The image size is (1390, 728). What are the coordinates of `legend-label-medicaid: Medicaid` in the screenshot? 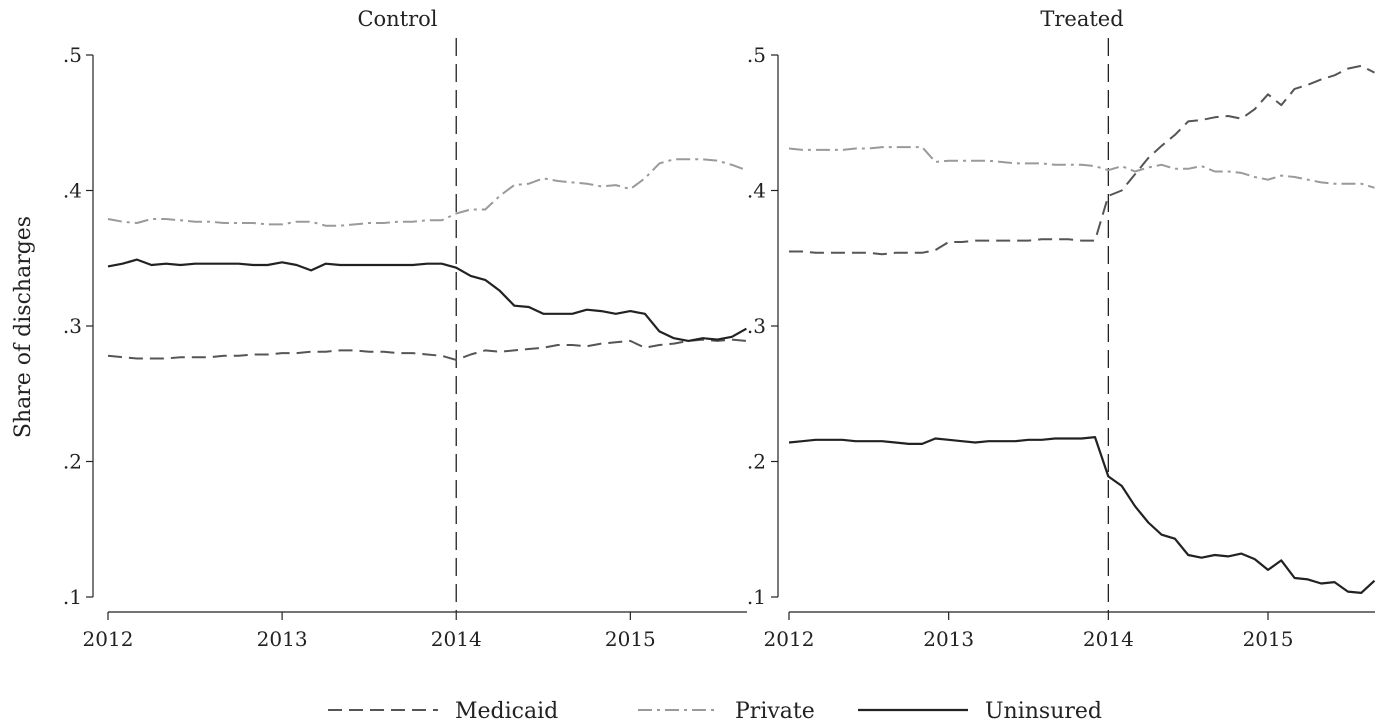 It's located at (506, 711).